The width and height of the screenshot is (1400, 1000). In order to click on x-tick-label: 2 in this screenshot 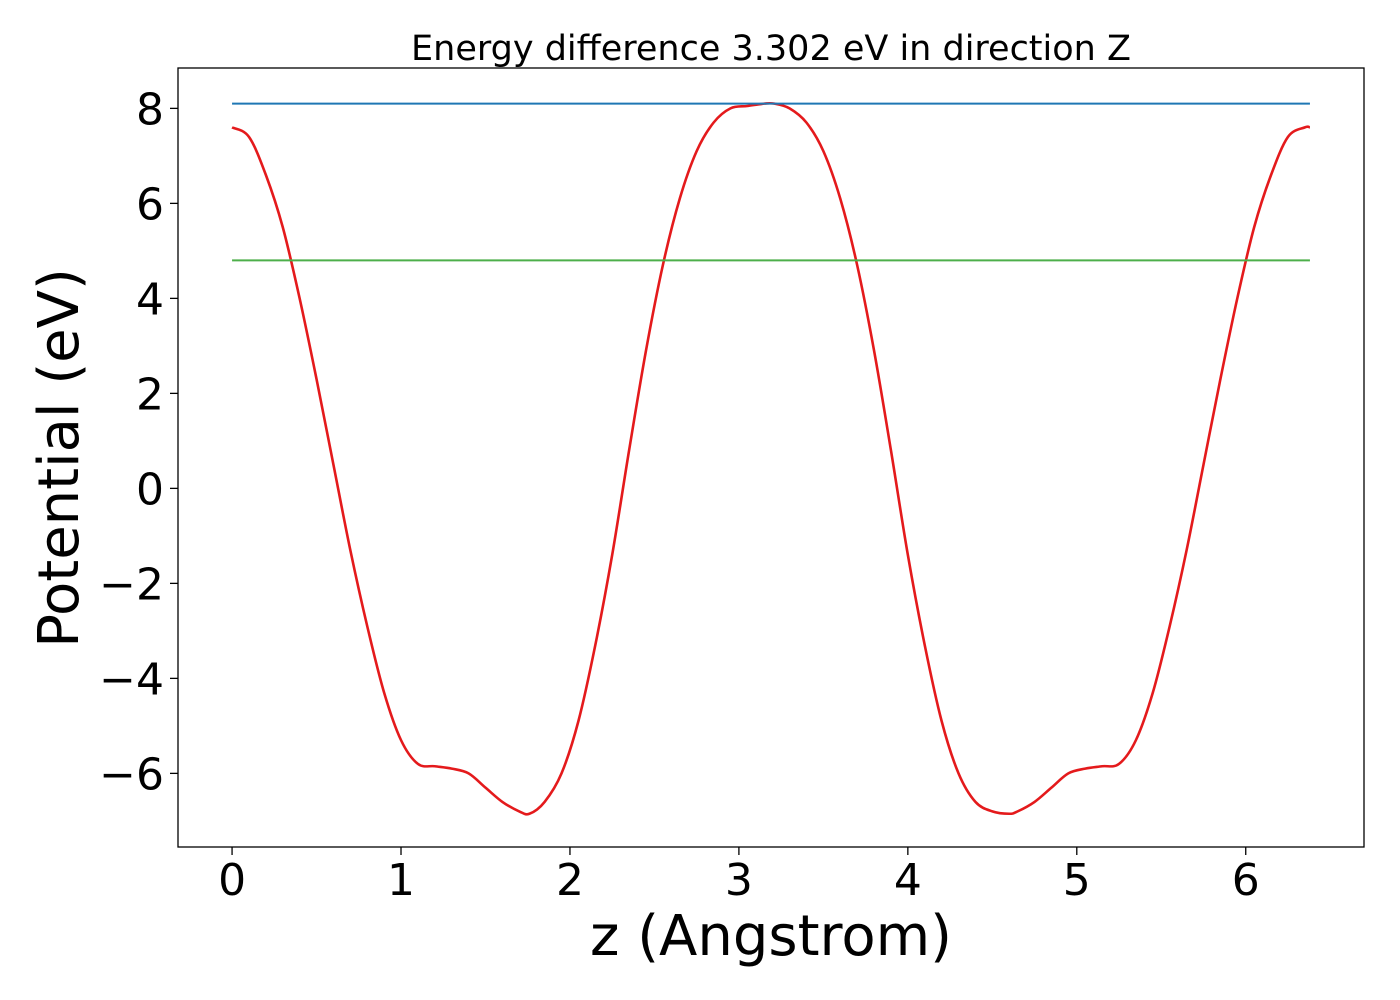, I will do `click(570, 880)`.